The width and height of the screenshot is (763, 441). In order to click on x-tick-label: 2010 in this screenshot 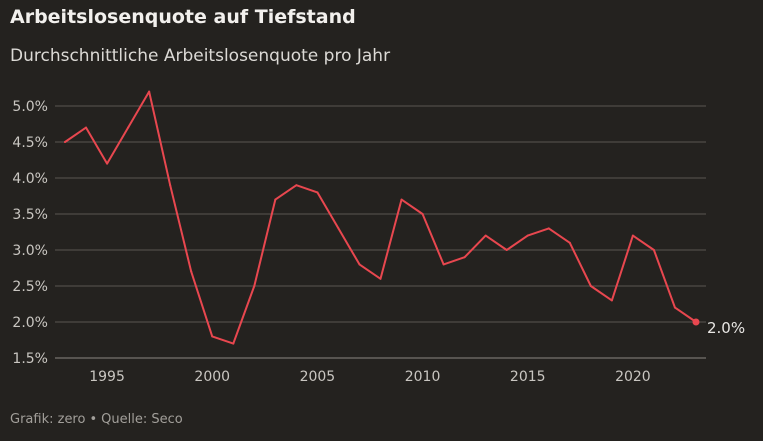, I will do `click(423, 377)`.